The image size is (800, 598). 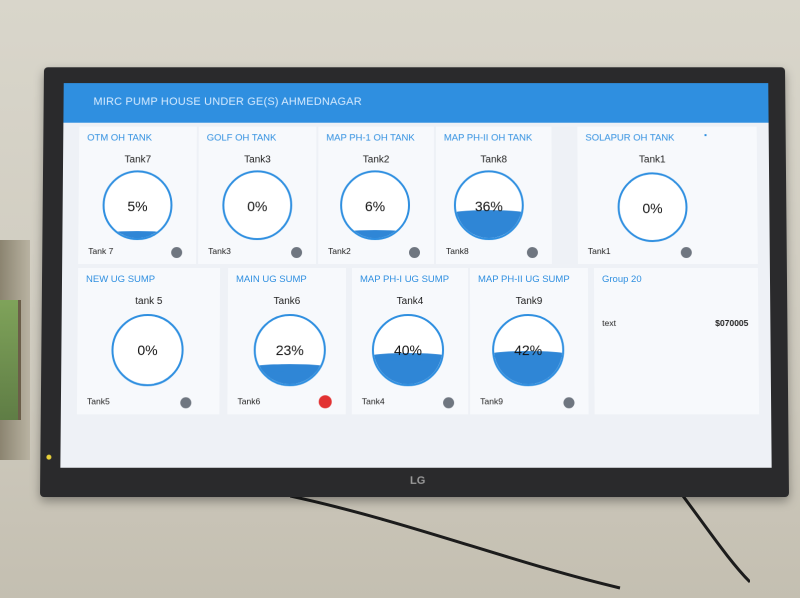 I want to click on tank-footer-label: Tank1, so click(x=599, y=251).